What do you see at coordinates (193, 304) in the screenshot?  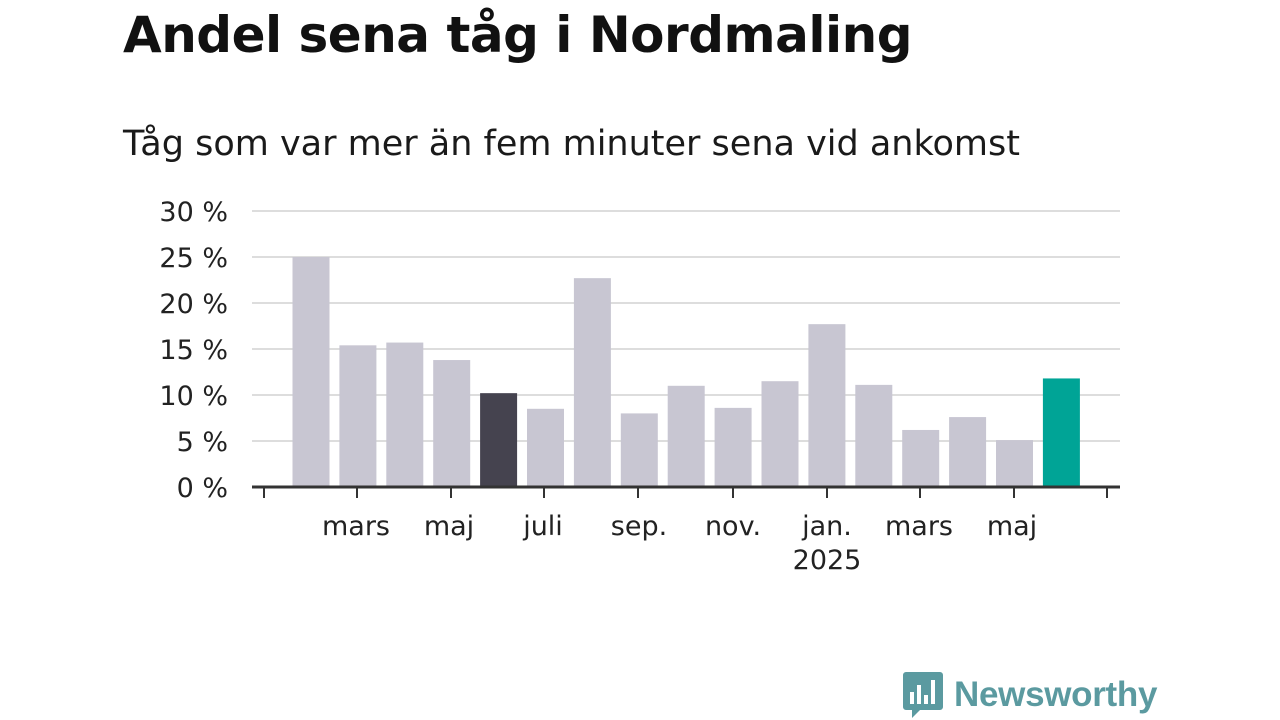 I see `y-tick-label: 20 %` at bounding box center [193, 304].